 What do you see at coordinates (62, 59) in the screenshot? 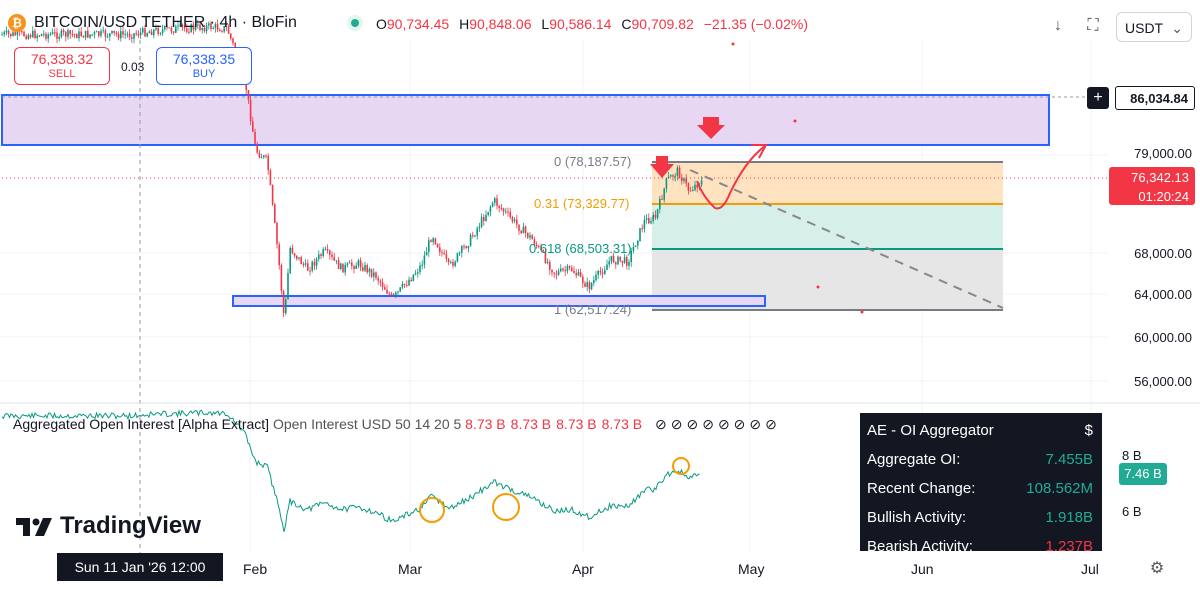
I see `sell-price: 76,338.32` at bounding box center [62, 59].